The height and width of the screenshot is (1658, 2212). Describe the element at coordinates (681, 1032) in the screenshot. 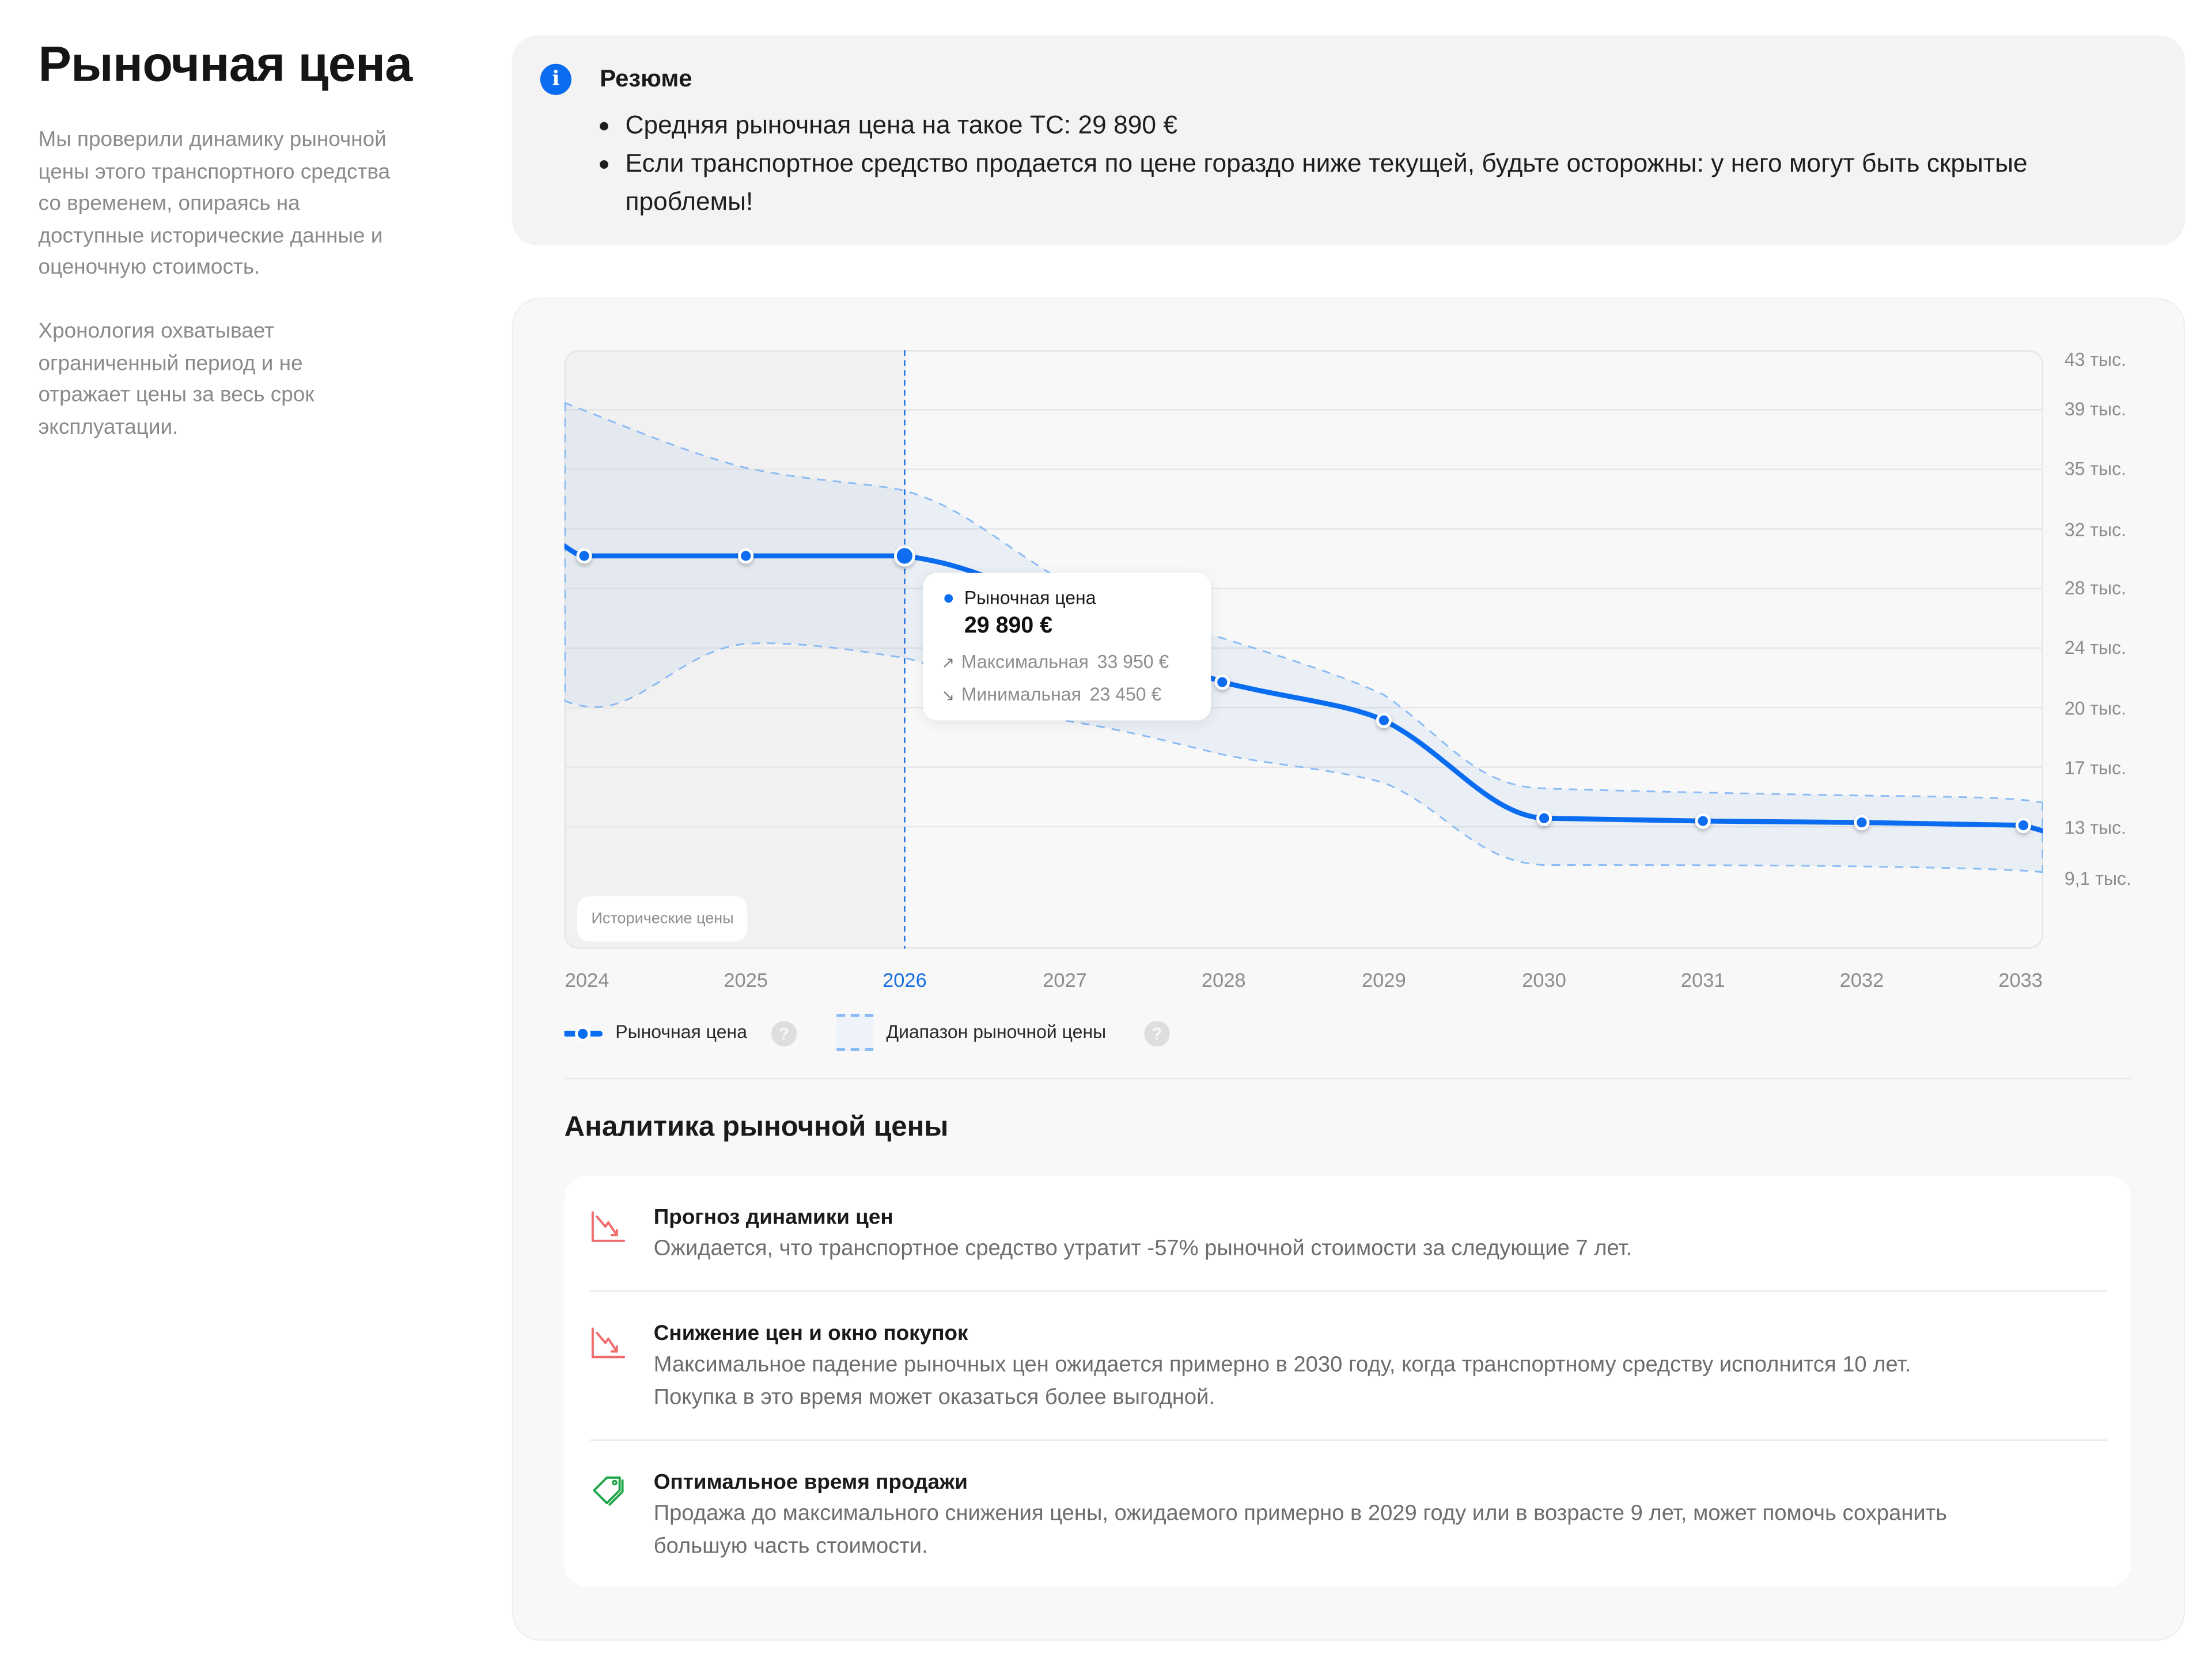

I see `legend-market-price: Рыночная цена` at that location.